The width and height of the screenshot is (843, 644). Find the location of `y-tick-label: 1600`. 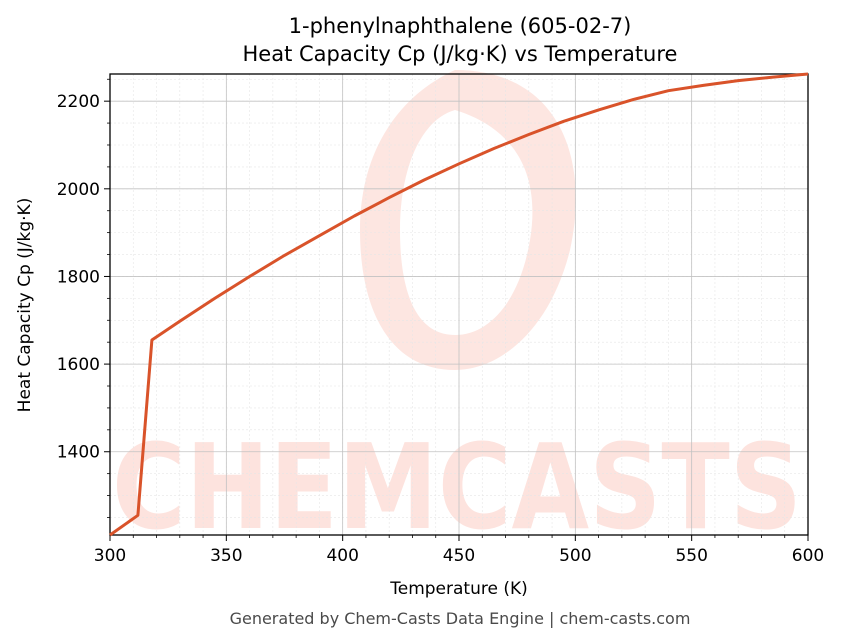

y-tick-label: 1600 is located at coordinates (78, 365).